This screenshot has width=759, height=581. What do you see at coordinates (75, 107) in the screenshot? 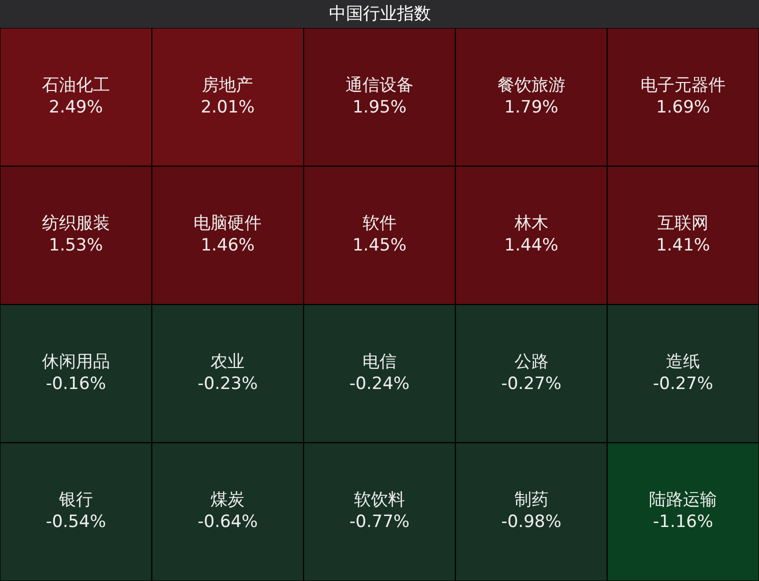
I see `data-label: 2.49%` at bounding box center [75, 107].